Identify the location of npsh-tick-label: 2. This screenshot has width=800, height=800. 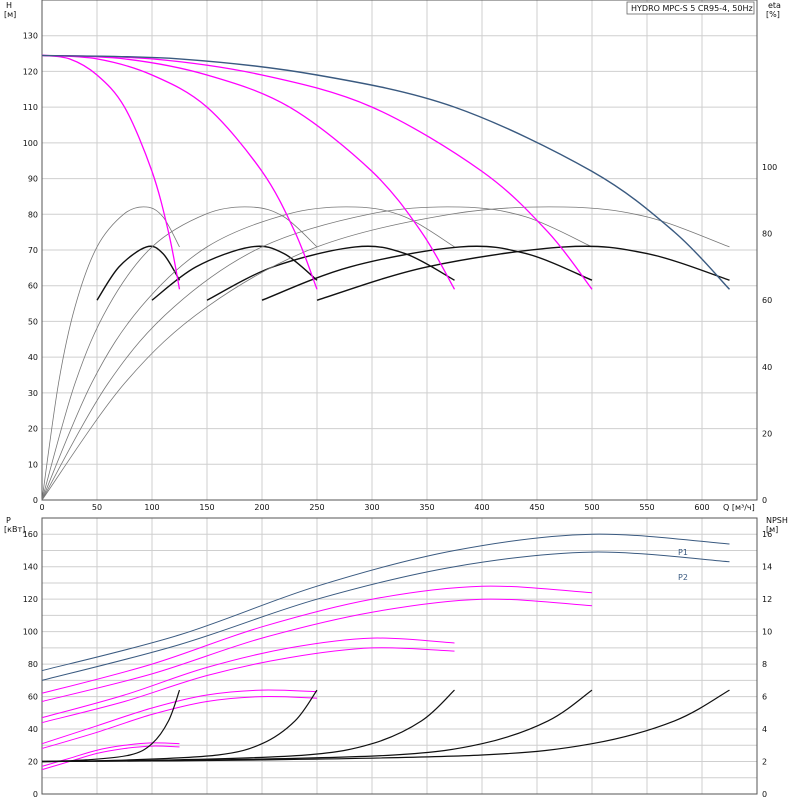
(764, 762).